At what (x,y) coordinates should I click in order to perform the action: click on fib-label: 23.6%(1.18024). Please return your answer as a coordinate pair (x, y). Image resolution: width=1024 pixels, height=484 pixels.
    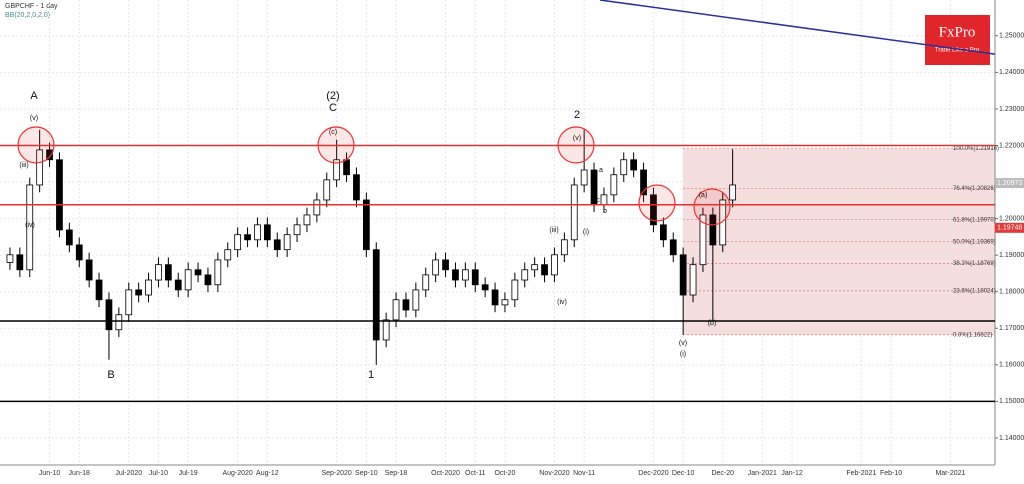
    Looking at the image, I should click on (974, 291).